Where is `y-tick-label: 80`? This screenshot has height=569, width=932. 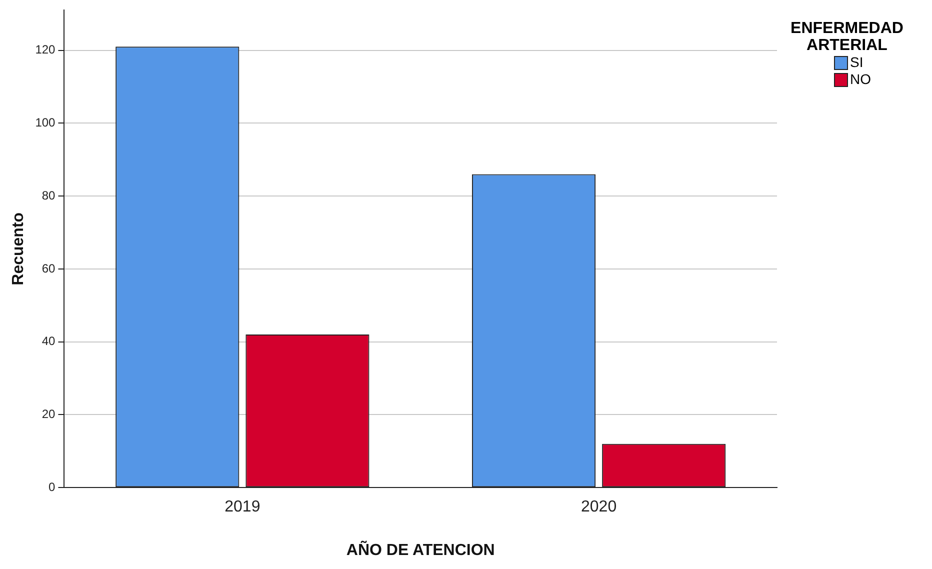 y-tick-label: 80 is located at coordinates (49, 195).